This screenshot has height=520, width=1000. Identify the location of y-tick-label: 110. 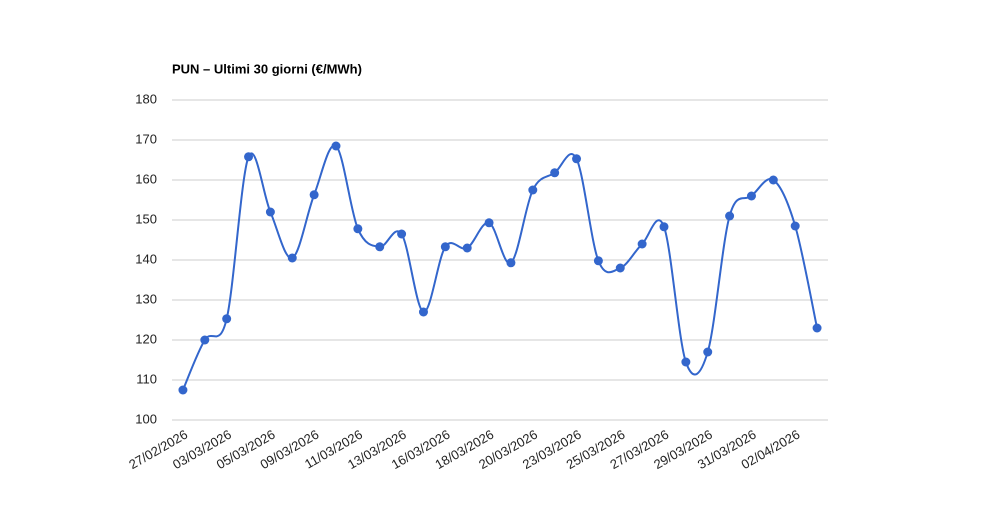
(146, 378).